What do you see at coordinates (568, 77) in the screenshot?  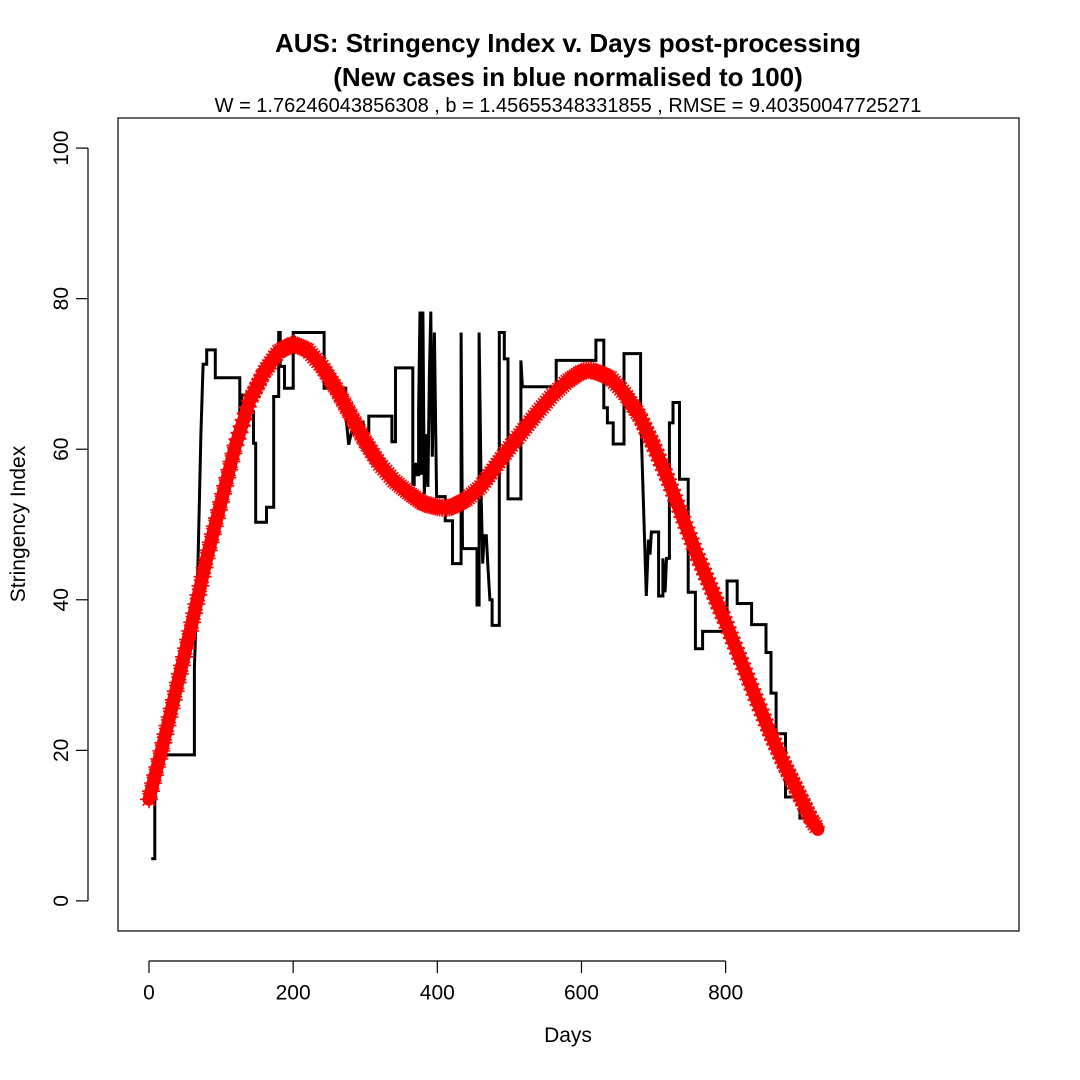 I see `chart-title-line2: (New cases in blue normalised to 100)` at bounding box center [568, 77].